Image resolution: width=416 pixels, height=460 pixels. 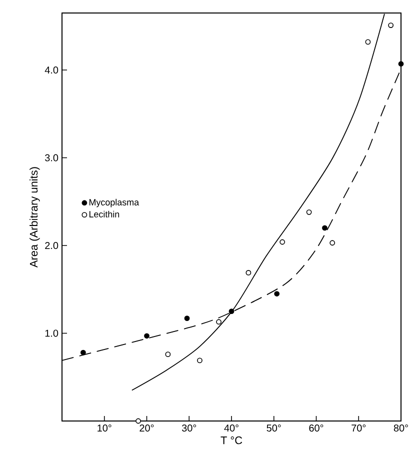 What do you see at coordinates (51, 158) in the screenshot?
I see `y-tick-label: 3.0` at bounding box center [51, 158].